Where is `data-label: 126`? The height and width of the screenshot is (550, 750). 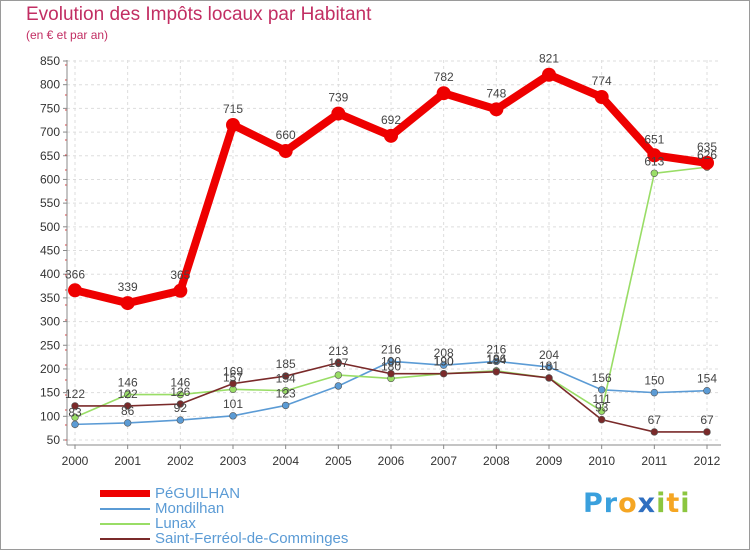 data-label: 126 is located at coordinates (180, 392).